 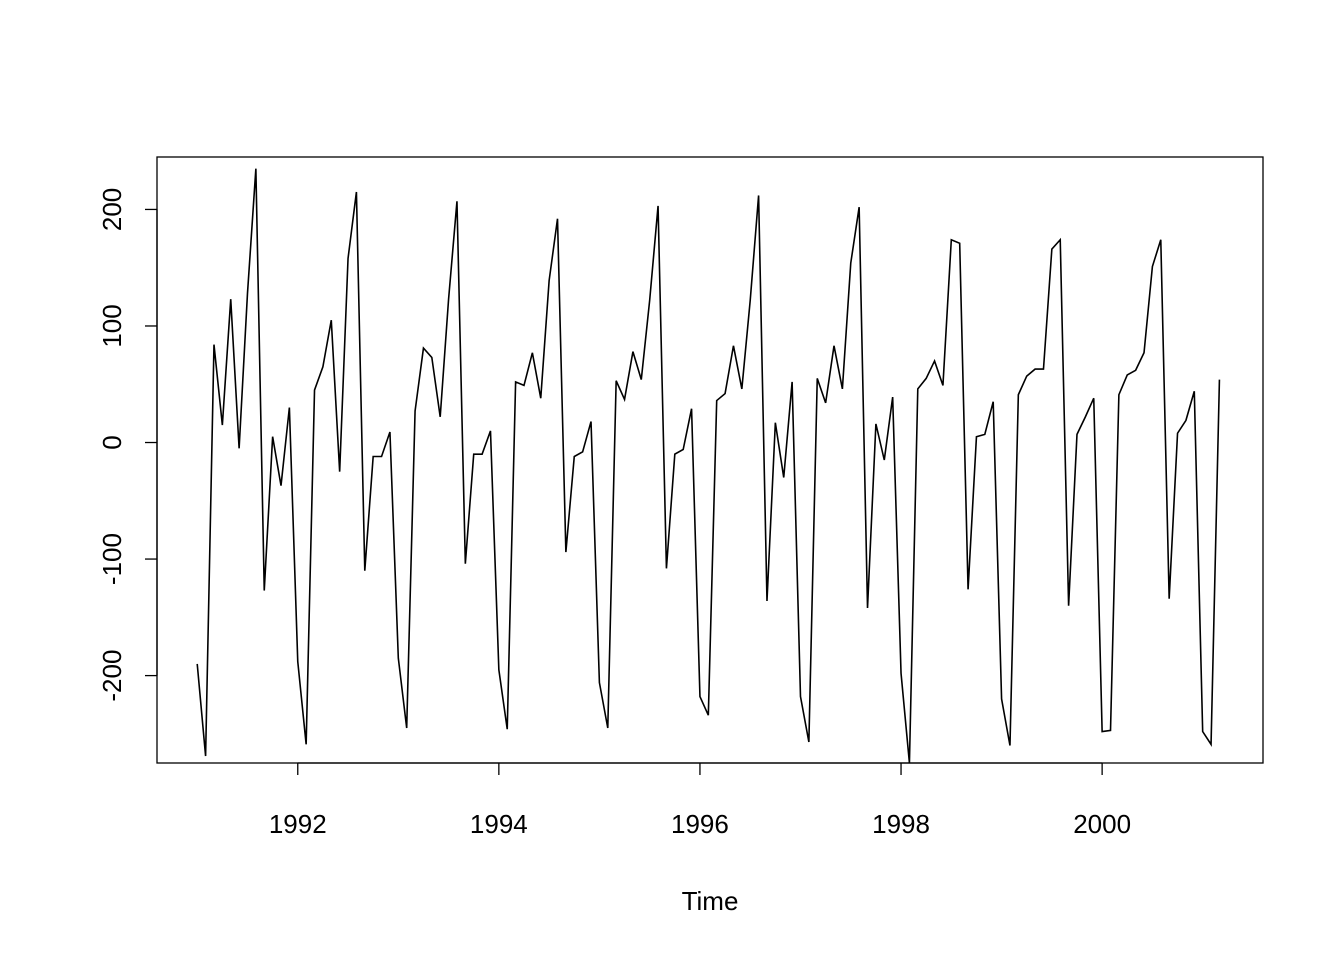 I want to click on x-tick-label: 1996, so click(x=700, y=824).